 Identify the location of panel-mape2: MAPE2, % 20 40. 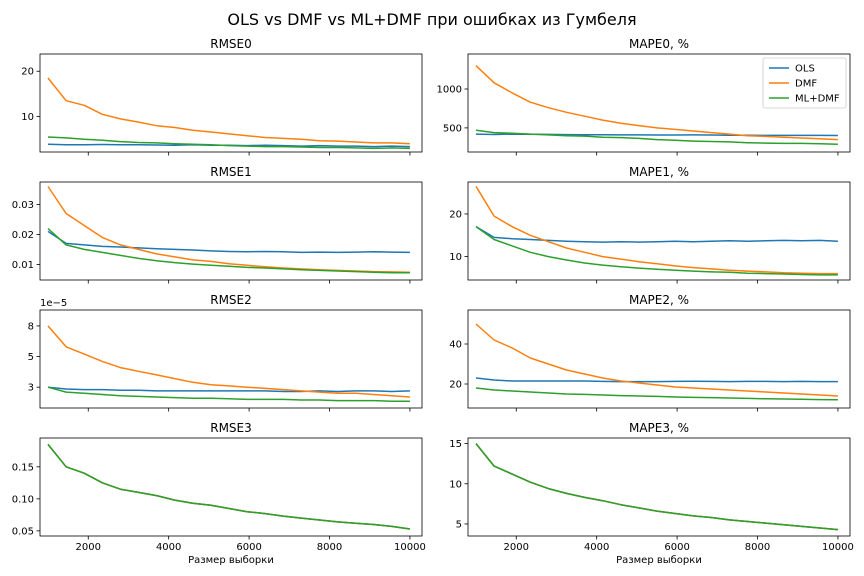
(650, 352).